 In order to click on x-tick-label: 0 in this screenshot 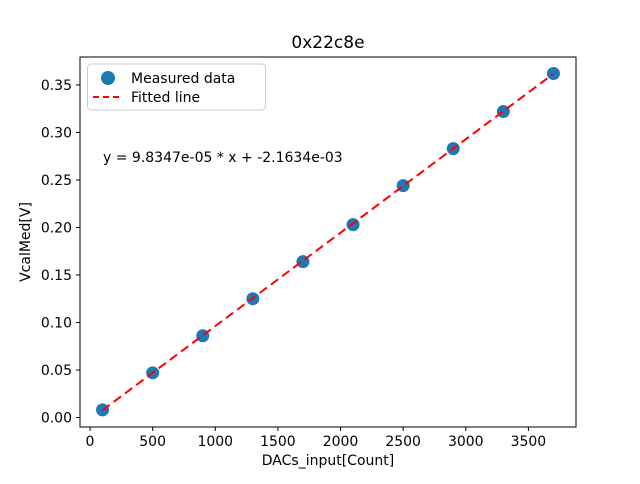, I will do `click(90, 442)`.